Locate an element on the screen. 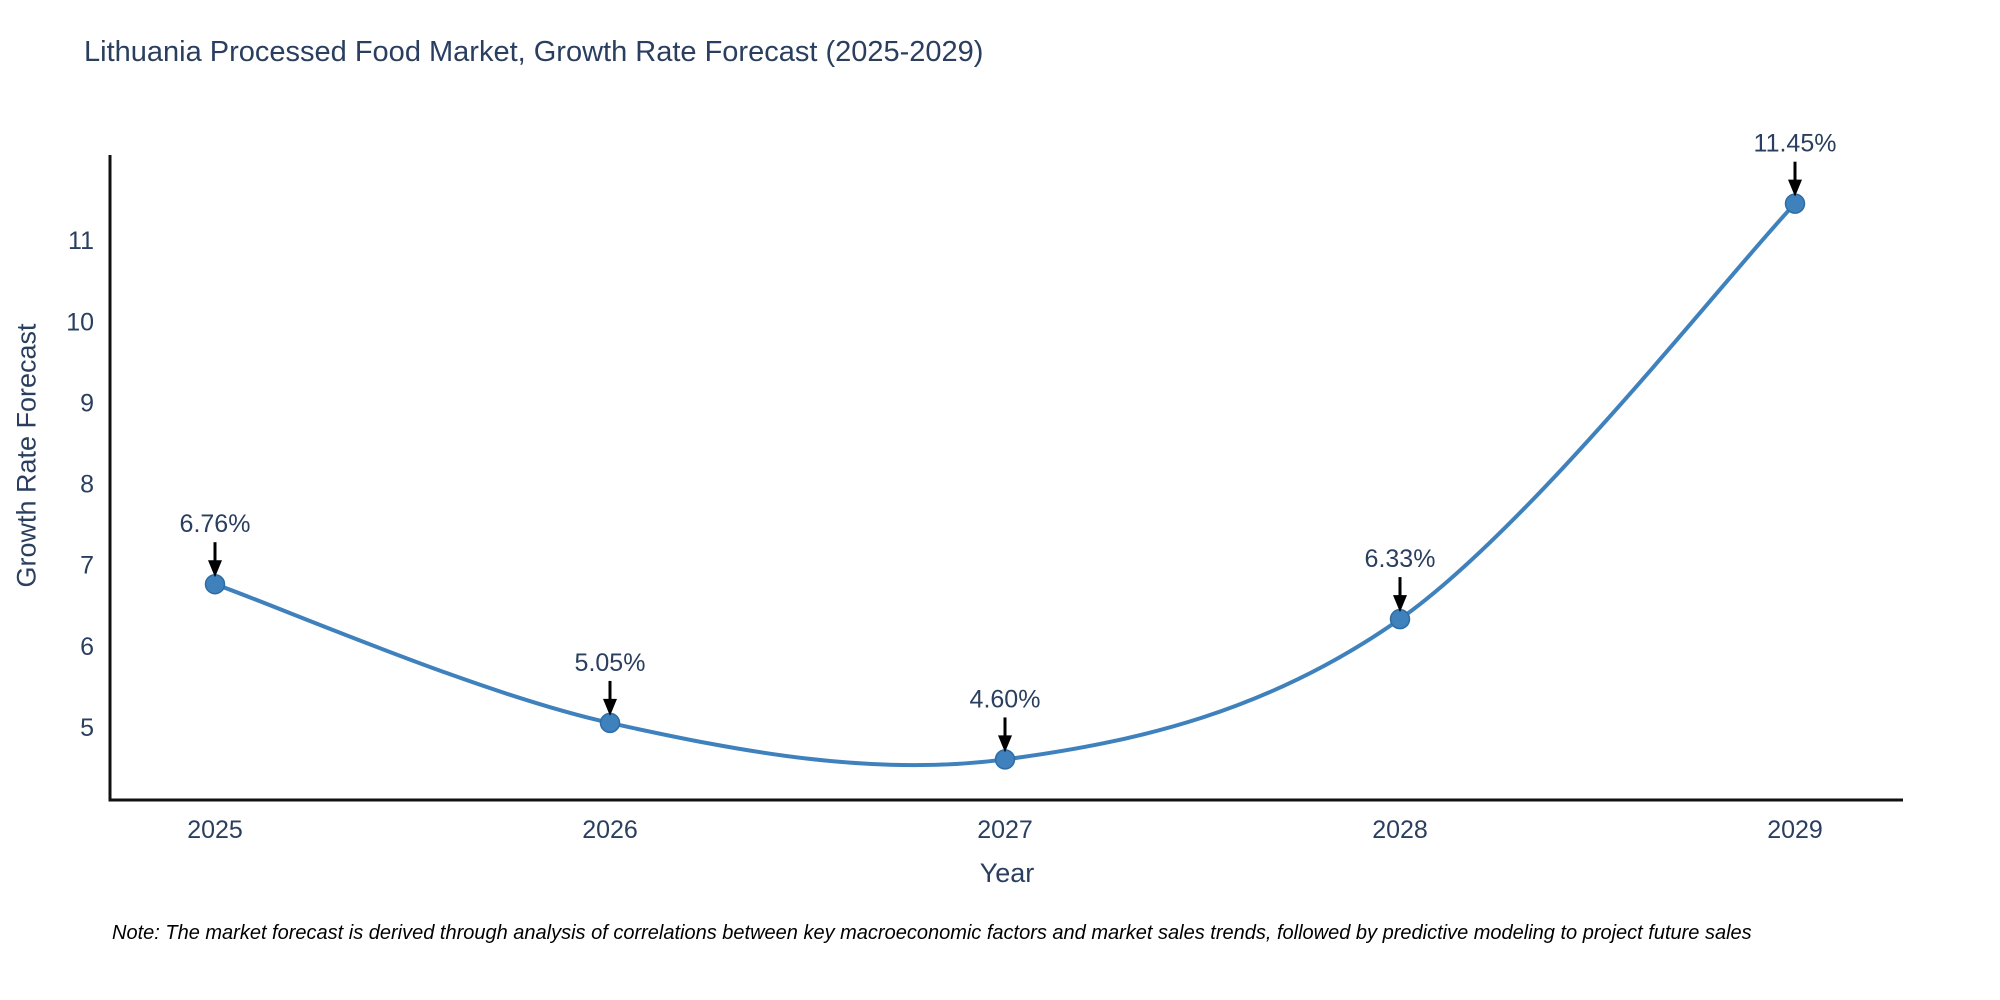 Image resolution: width=2000 pixels, height=1000 pixels. y-tick-label: 8 is located at coordinates (87, 485).